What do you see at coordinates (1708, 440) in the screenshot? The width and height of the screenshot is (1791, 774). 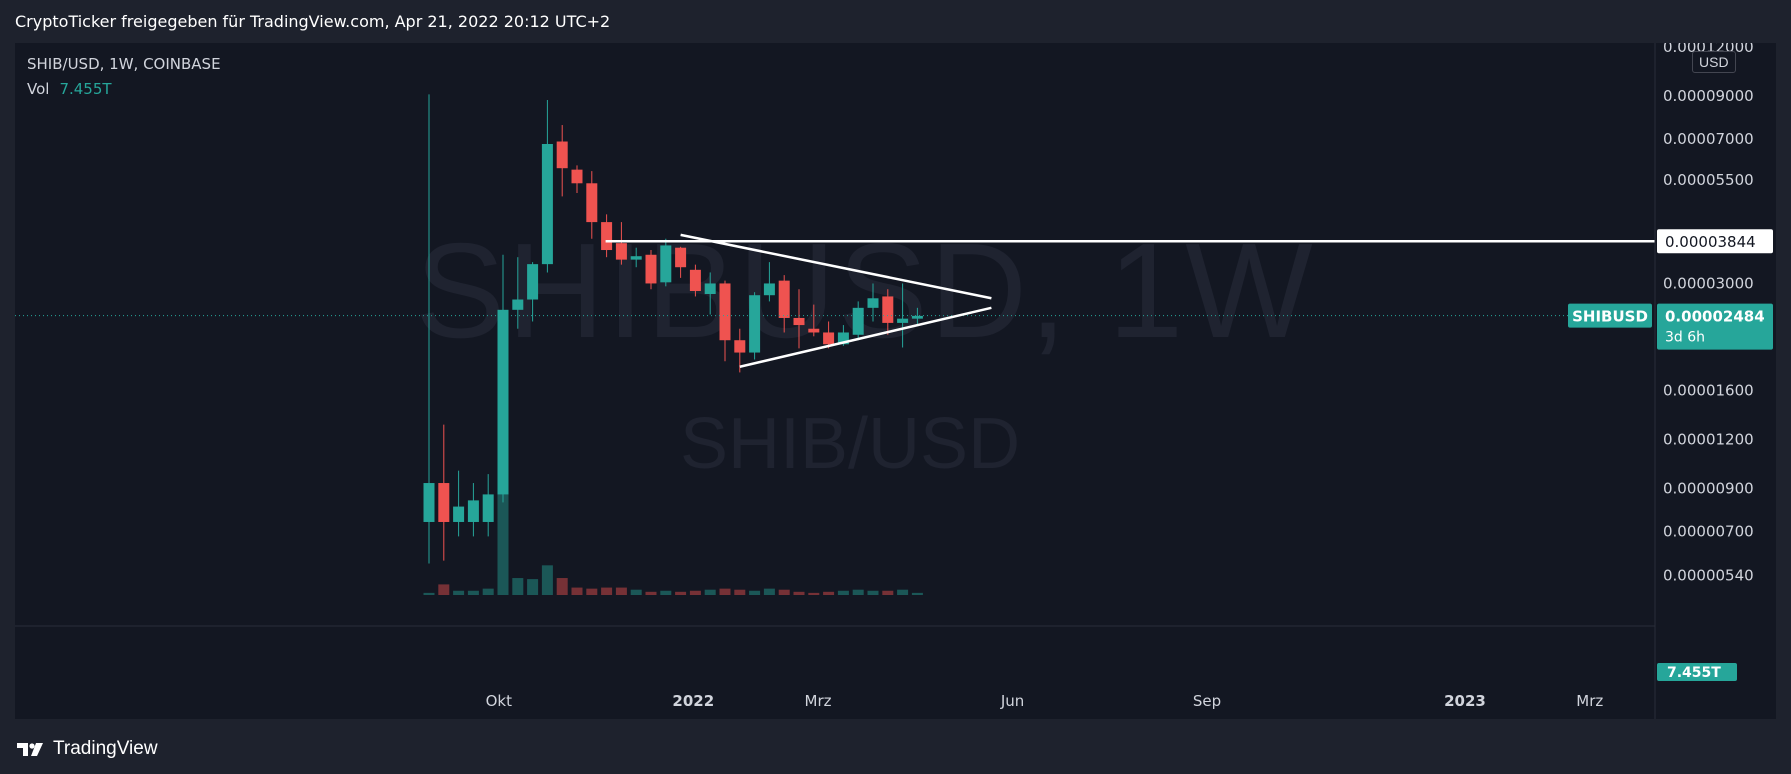 I see `y-tick-label: 0.00001200` at bounding box center [1708, 440].